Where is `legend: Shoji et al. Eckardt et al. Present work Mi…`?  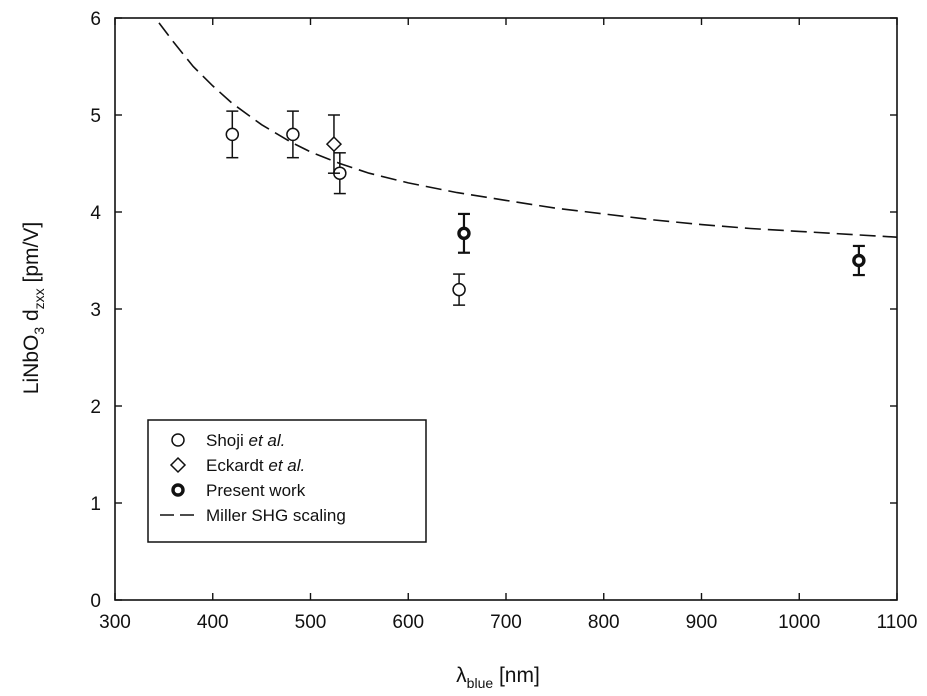 legend: Shoji et al. Eckardt et al. Present work Mi… is located at coordinates (287, 481).